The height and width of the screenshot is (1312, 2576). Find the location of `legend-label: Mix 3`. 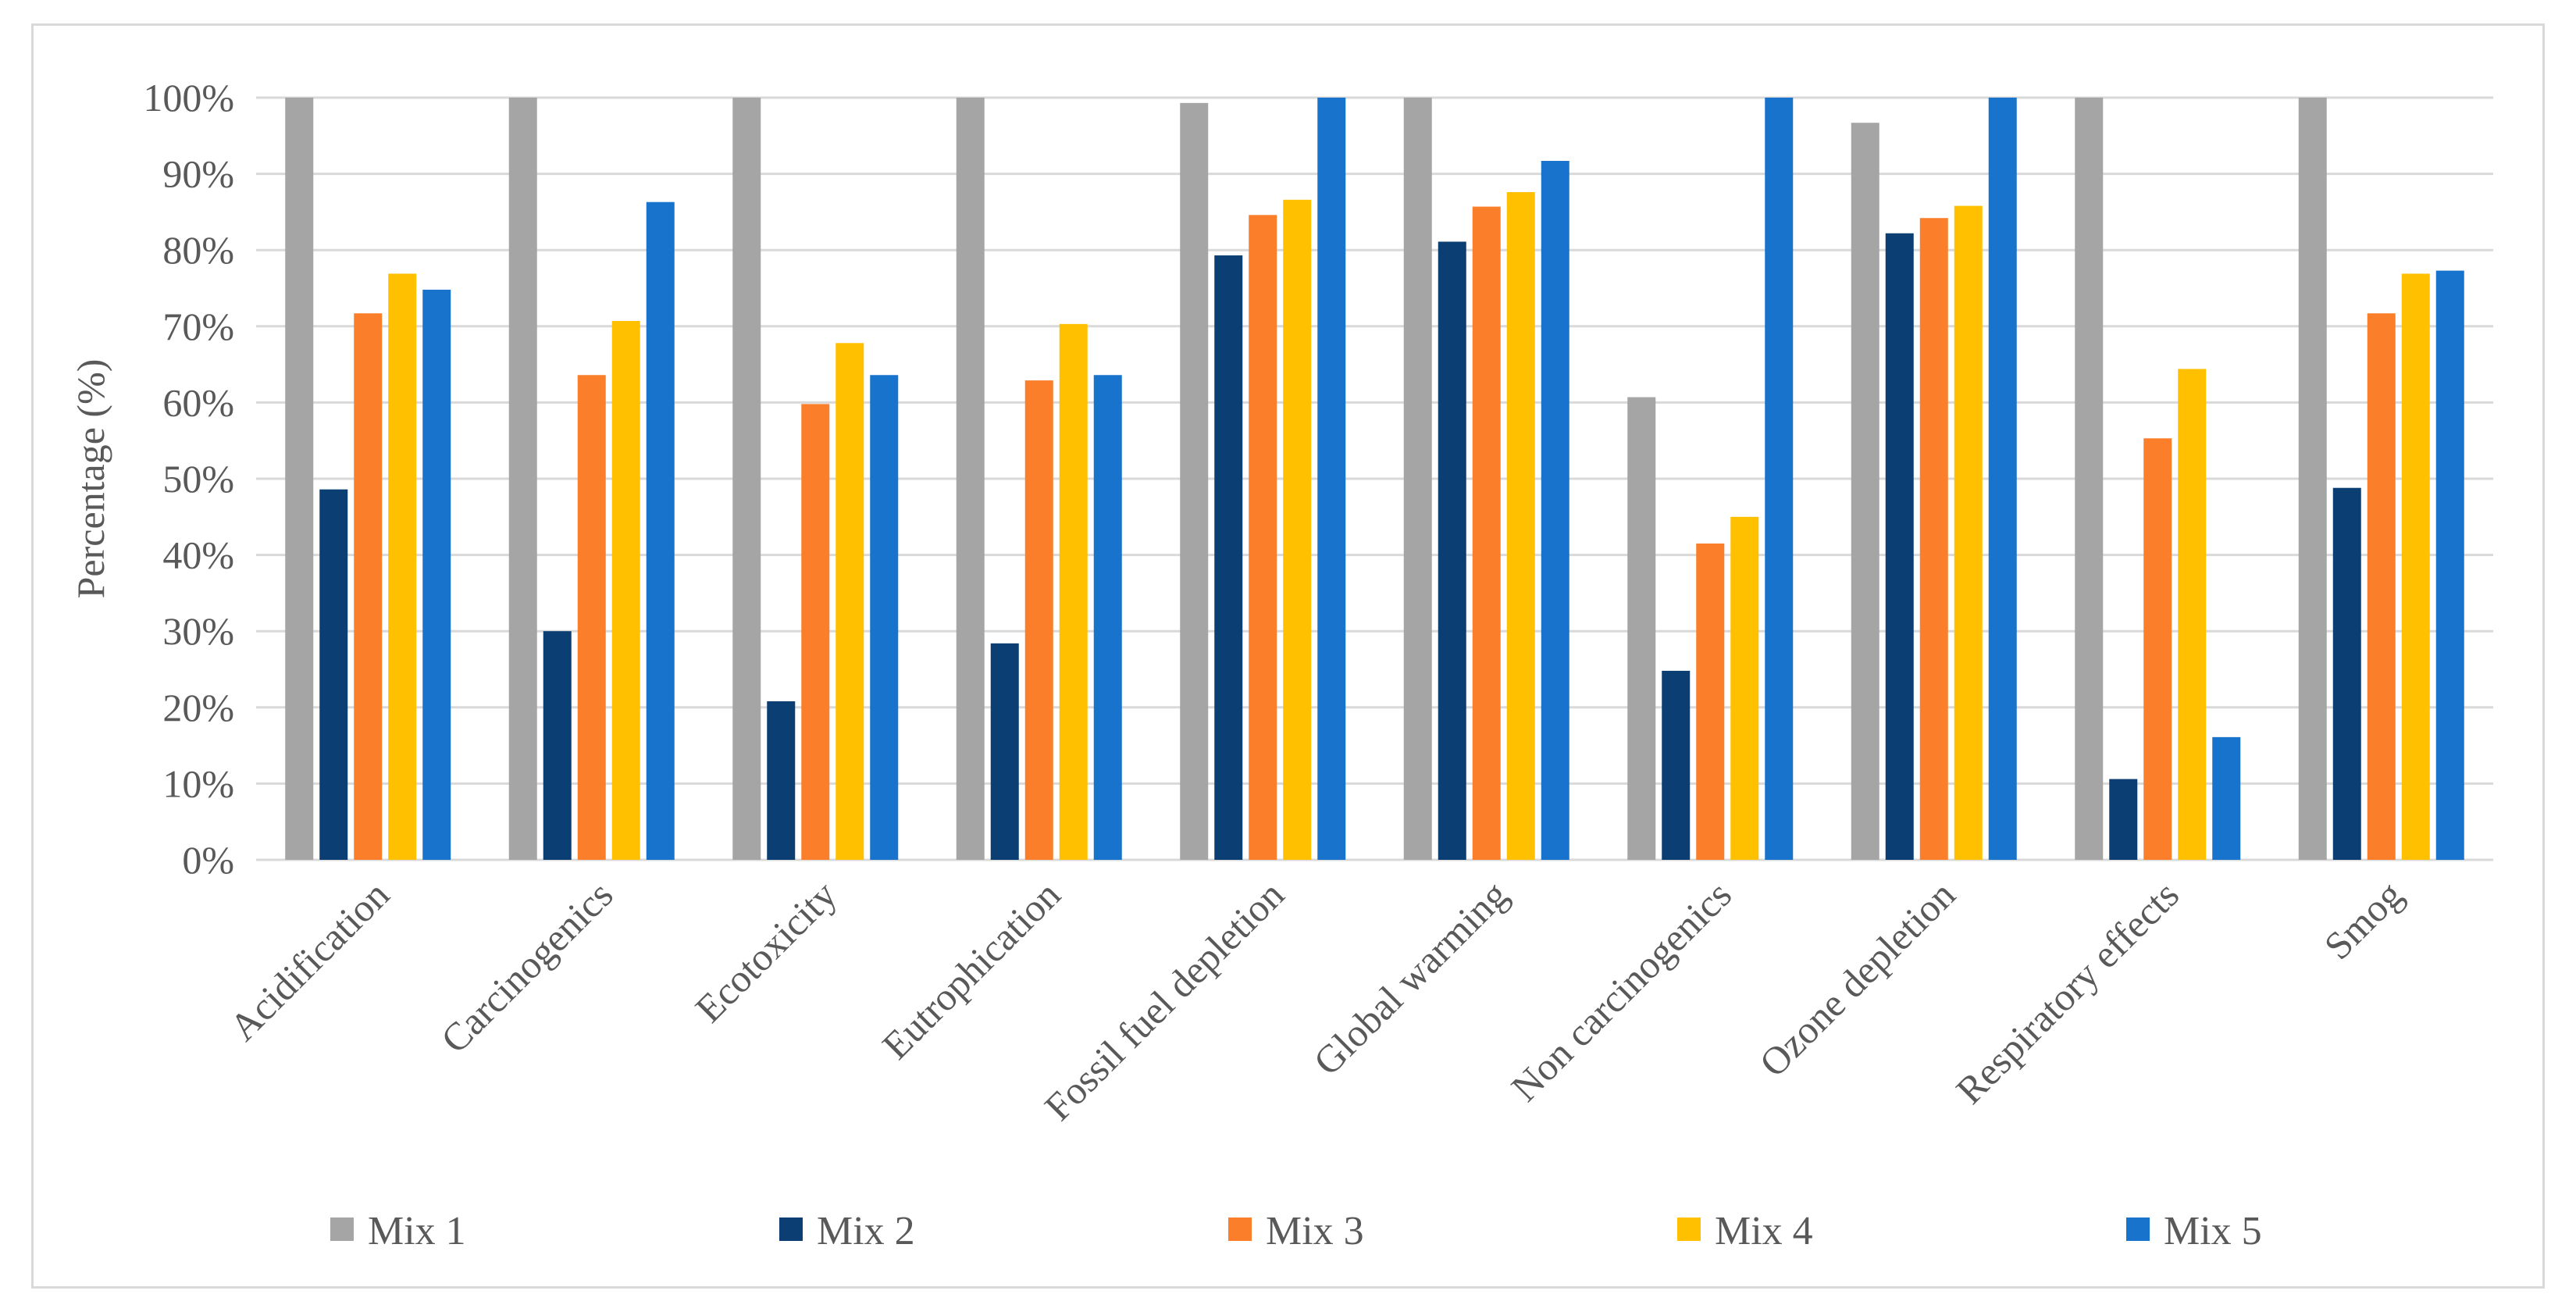

legend-label: Mix 3 is located at coordinates (1315, 1231).